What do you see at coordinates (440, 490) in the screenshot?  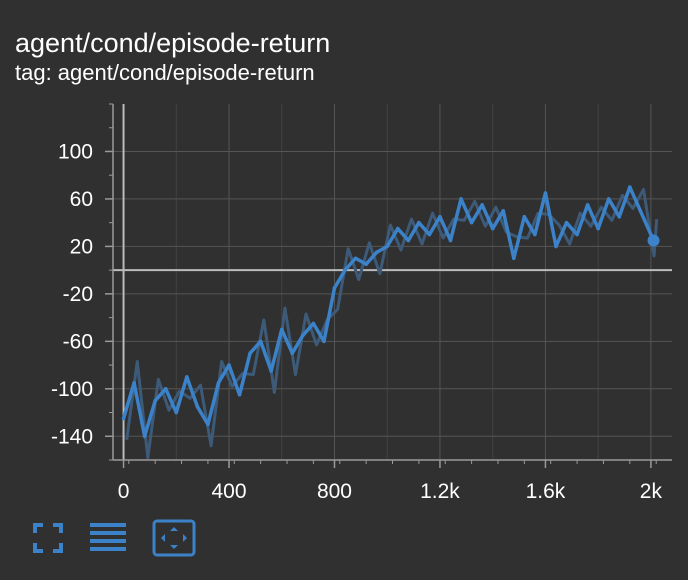 I see `x-tick-label-3: 1.2k` at bounding box center [440, 490].